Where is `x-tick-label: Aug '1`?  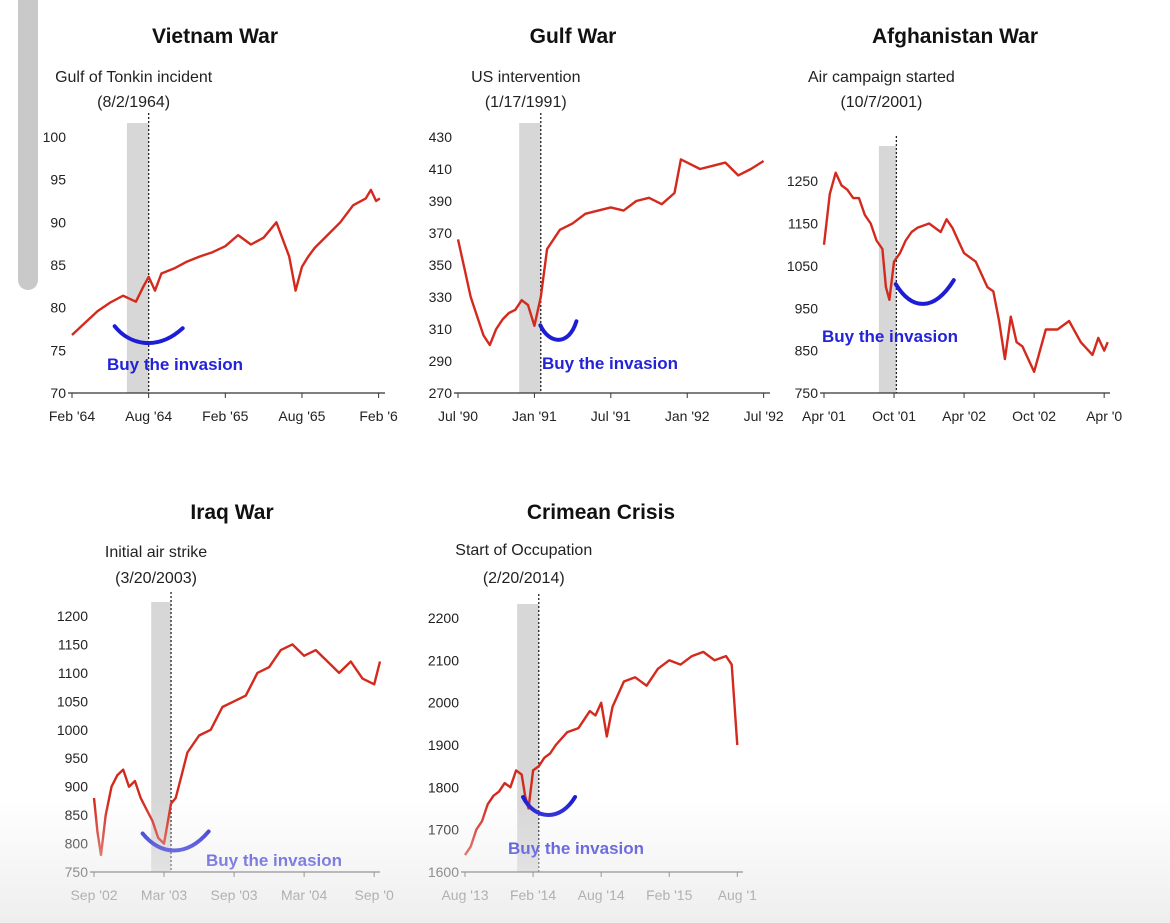 x-tick-label: Aug '1 is located at coordinates (737, 895).